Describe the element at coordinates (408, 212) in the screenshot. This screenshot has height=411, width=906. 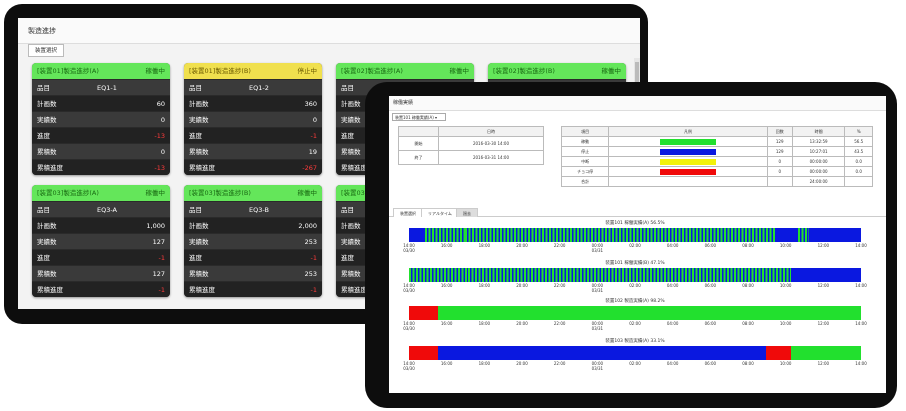
I see `tab-device-select: 装置選択` at that location.